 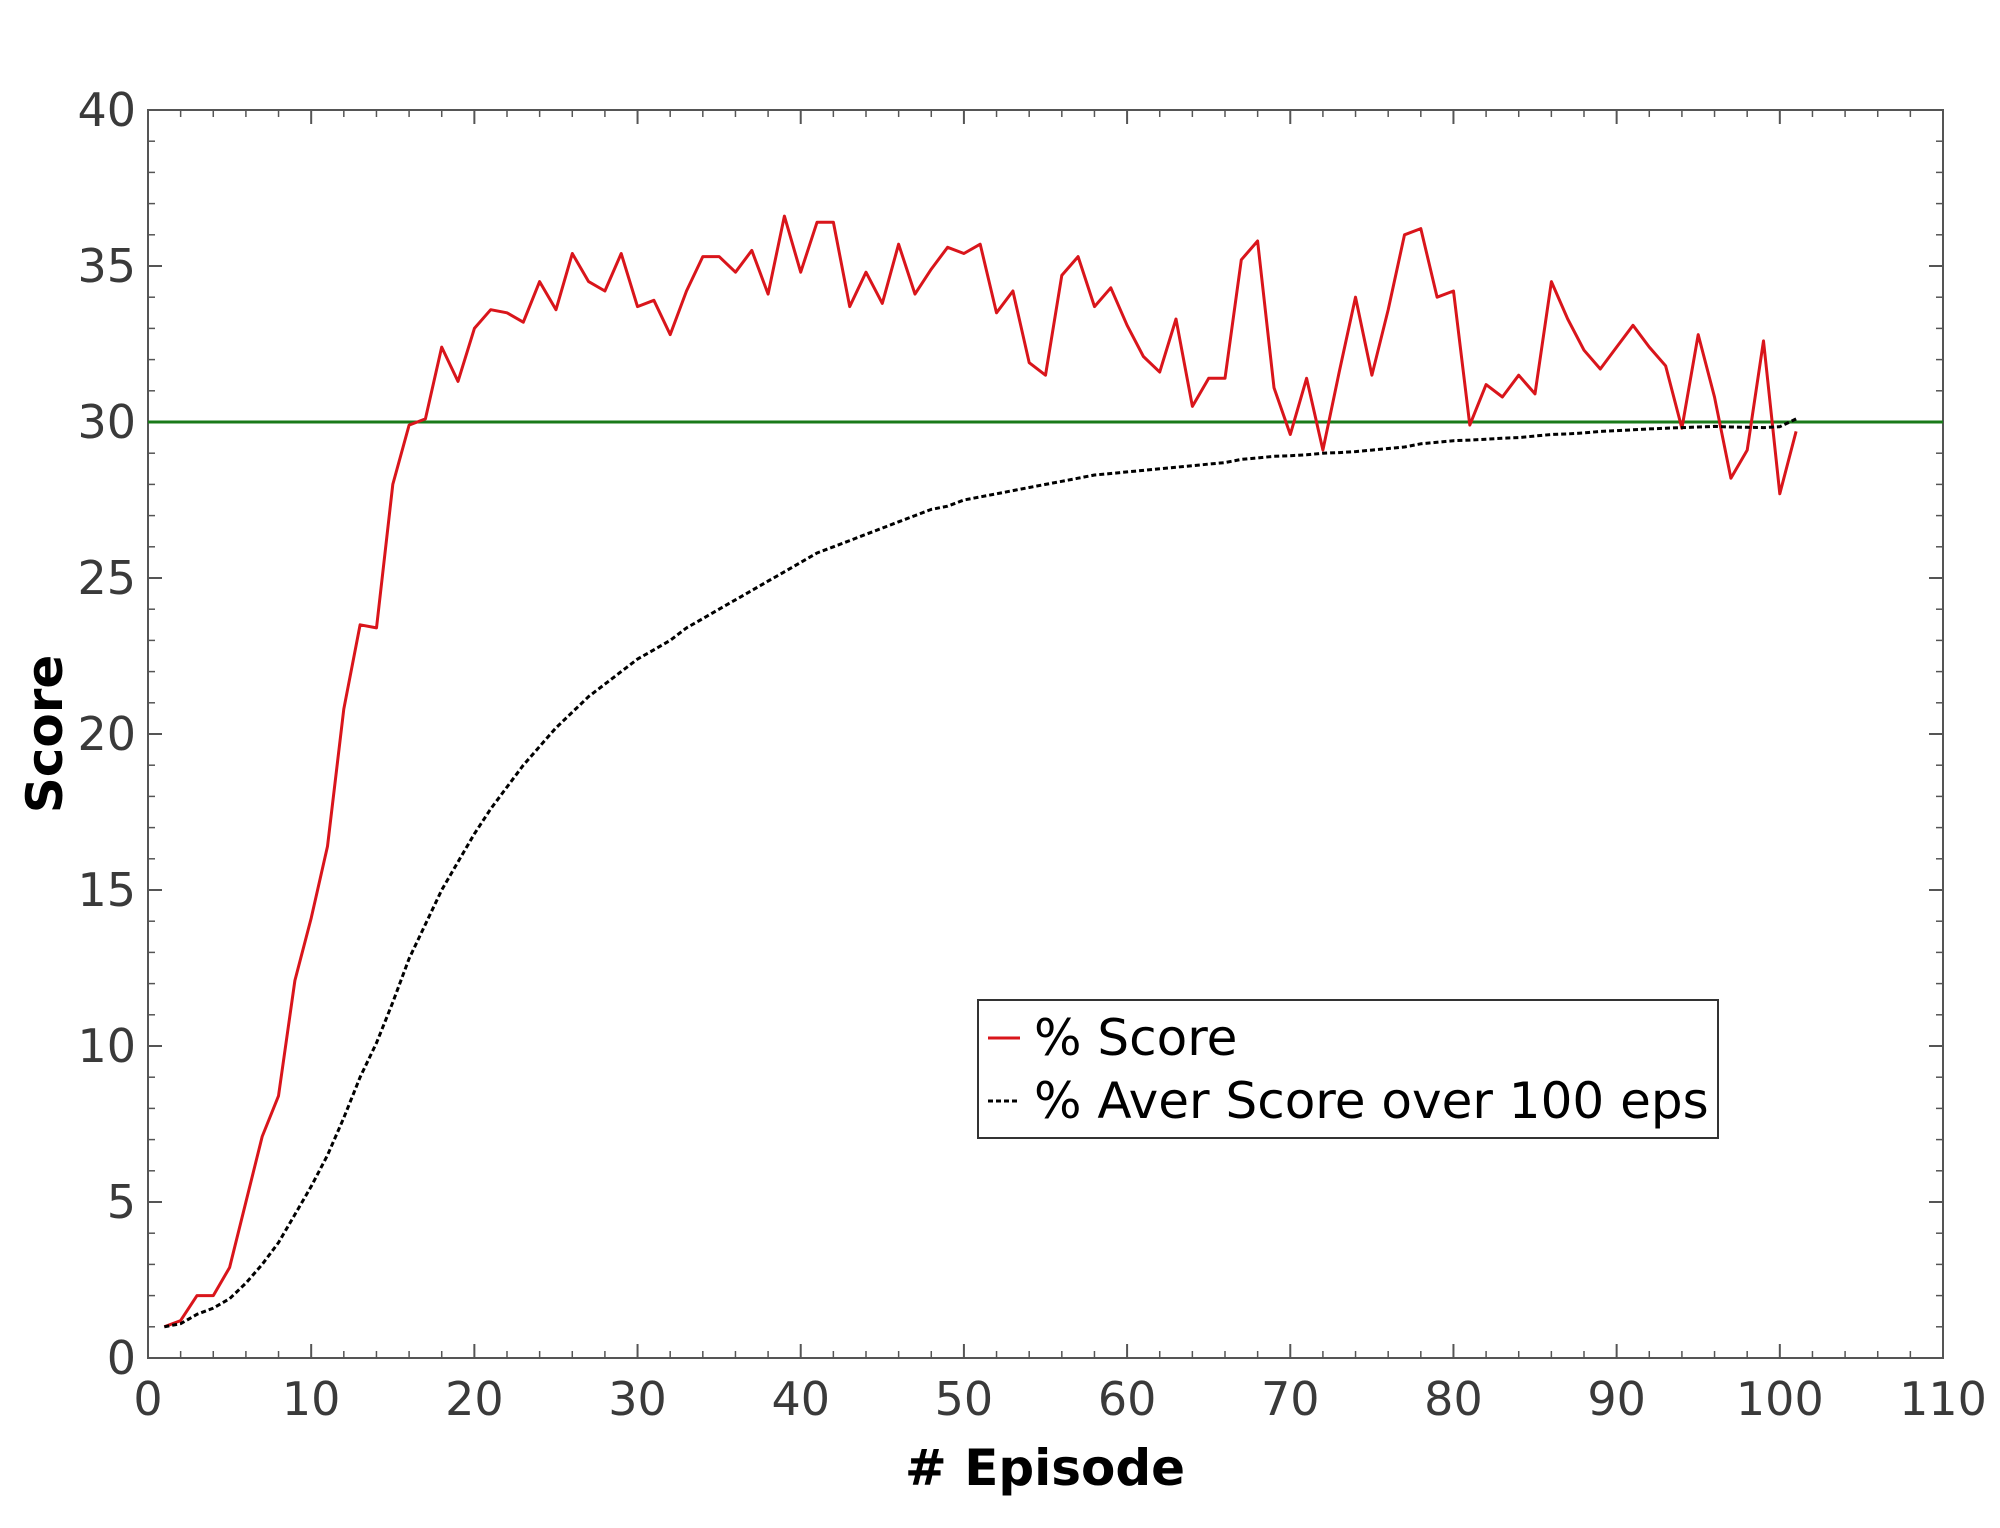 I want to click on x-tick-label: 30, so click(x=637, y=1399).